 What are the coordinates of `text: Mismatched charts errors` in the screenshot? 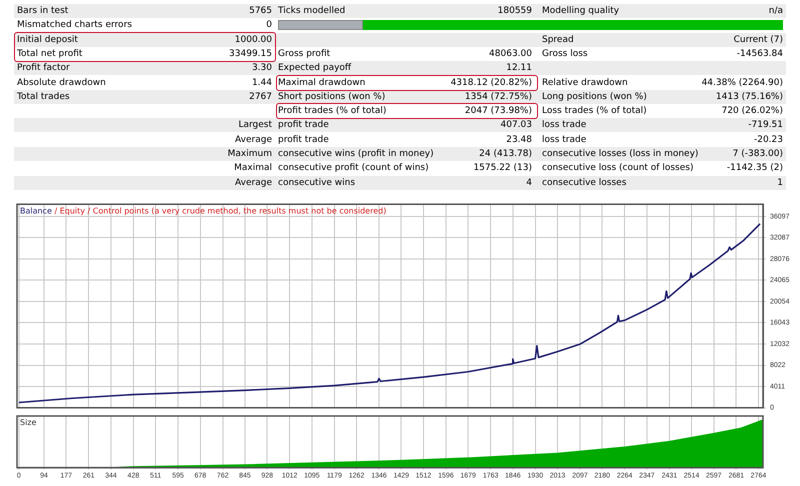 It's located at (74, 25).